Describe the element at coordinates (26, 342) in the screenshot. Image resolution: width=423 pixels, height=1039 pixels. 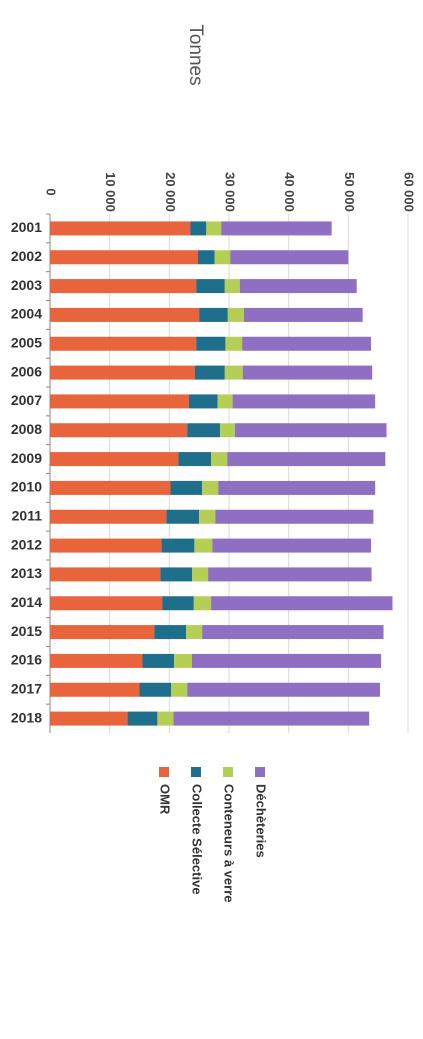
I see `category-label: 2005` at that location.